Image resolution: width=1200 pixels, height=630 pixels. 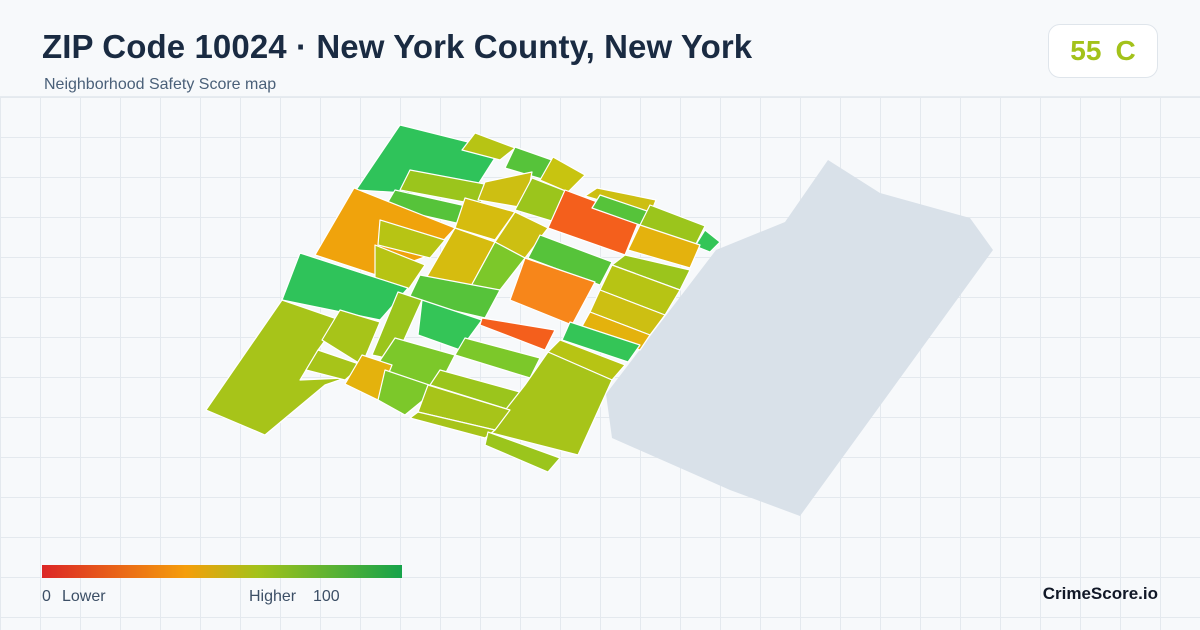 What do you see at coordinates (1100, 593) in the screenshot?
I see `brand-logo-text: CrimeScore.io` at bounding box center [1100, 593].